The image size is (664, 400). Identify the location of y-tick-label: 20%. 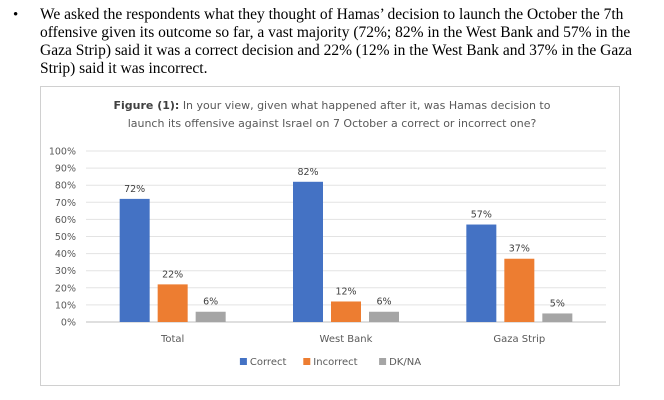
(65, 288).